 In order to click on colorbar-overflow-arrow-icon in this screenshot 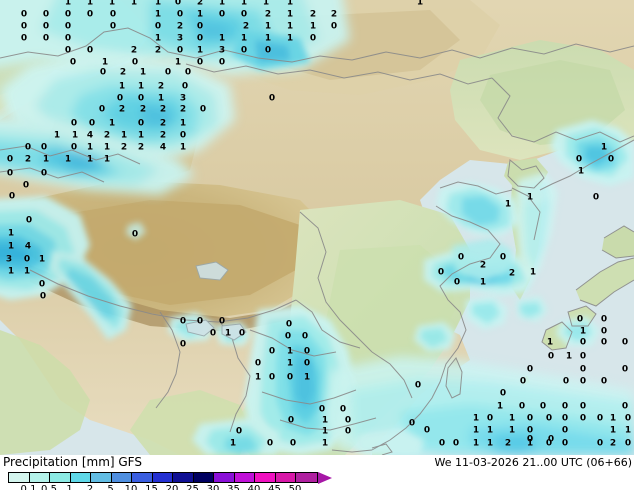, I will do `click(324, 478)`.